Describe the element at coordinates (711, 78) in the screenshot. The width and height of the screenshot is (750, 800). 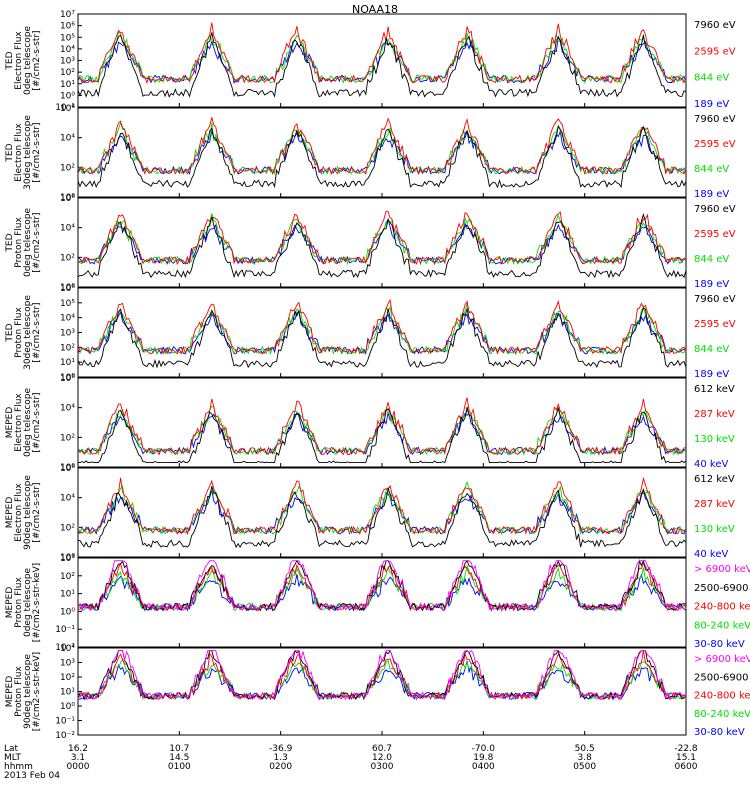
I see `panel-1-legend-3: 844 eV` at that location.